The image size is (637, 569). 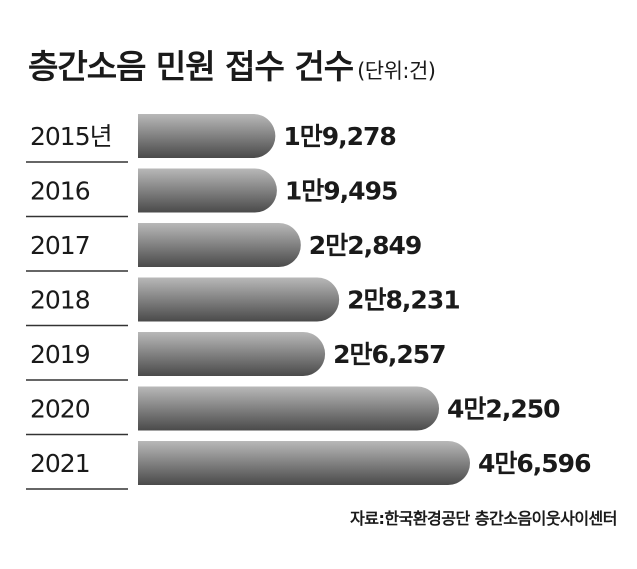 What do you see at coordinates (534, 463) in the screenshot?
I see `value-label-6: 4만6,596` at bounding box center [534, 463].